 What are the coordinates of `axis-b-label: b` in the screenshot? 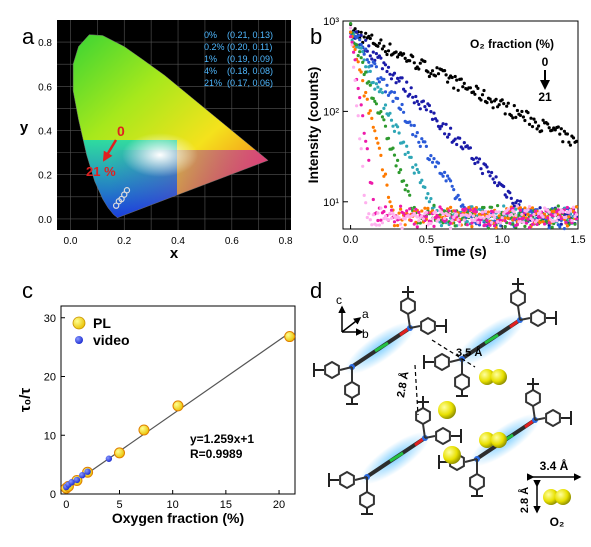 It's located at (365, 334).